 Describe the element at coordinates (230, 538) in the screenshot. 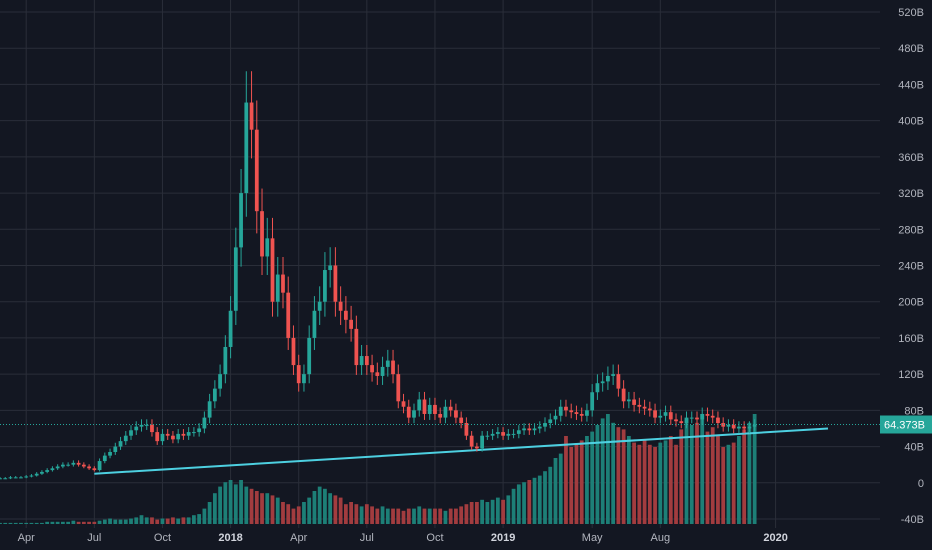

I see `x-tick-label: 2018` at that location.